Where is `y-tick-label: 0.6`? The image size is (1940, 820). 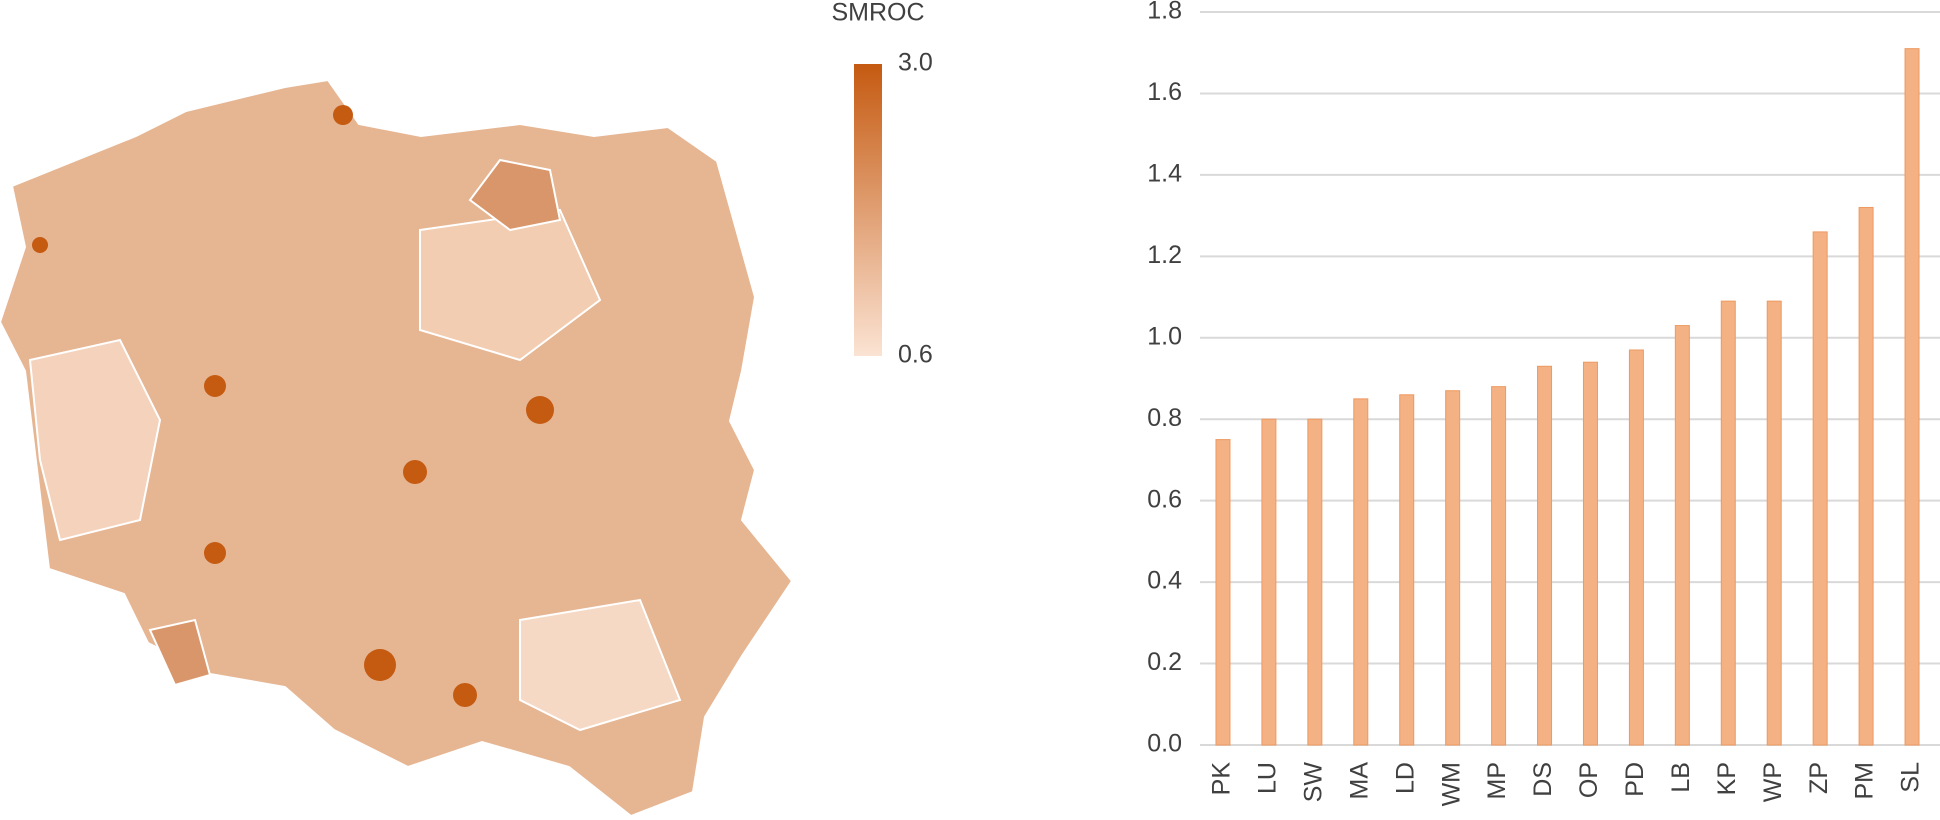 y-tick-label: 0.6 is located at coordinates (1164, 499).